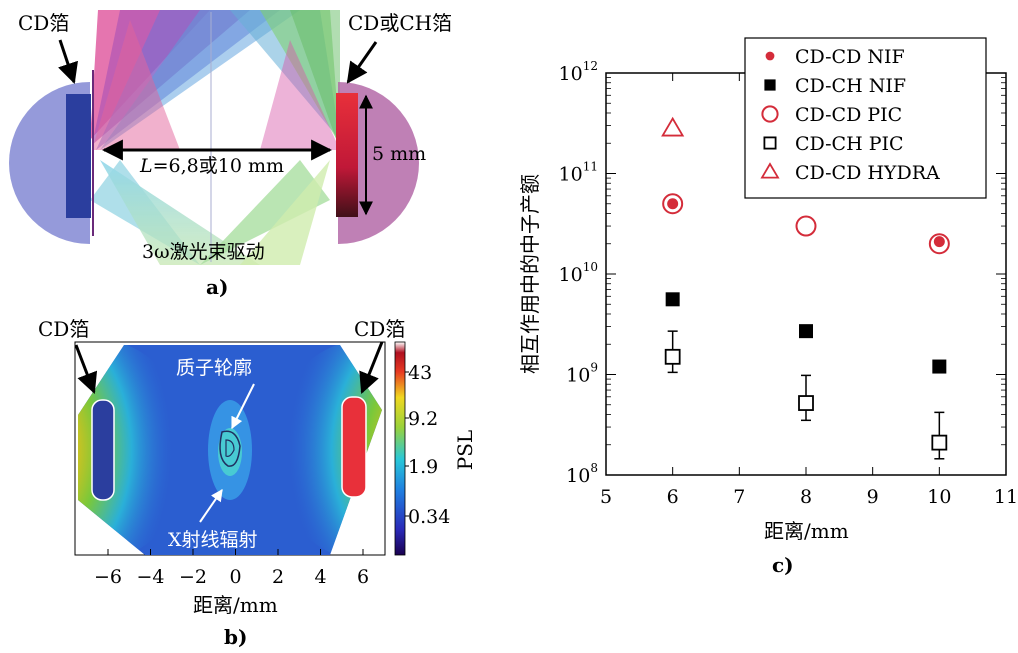 Image resolution: width=1018 pixels, height=653 pixels. Describe the element at coordinates (582, 374) in the screenshot. I see `c-y-tick-label: 10⁹` at that location.